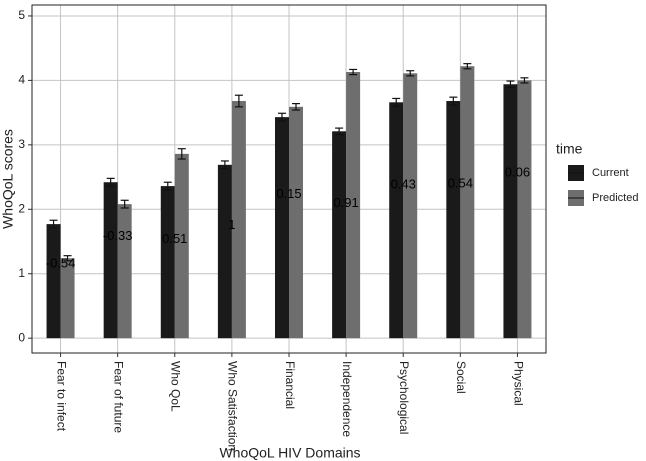 This screenshot has height=461, width=646. Describe the element at coordinates (176, 386) in the screenshot. I see `x-tick-label: Who QoL` at that location.